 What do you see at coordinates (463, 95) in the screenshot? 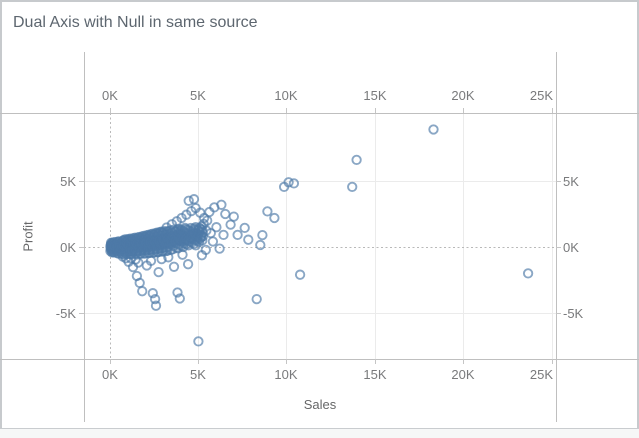
I see `x-tick-top-4: 20K` at bounding box center [463, 95].